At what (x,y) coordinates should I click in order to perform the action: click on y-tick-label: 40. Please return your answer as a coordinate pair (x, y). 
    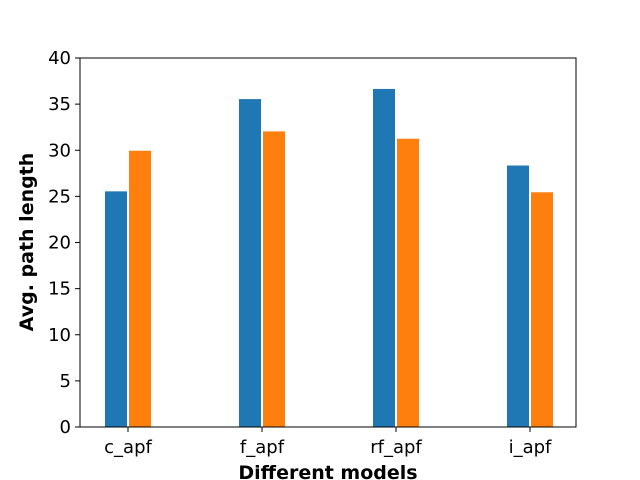
    Looking at the image, I should click on (59, 58).